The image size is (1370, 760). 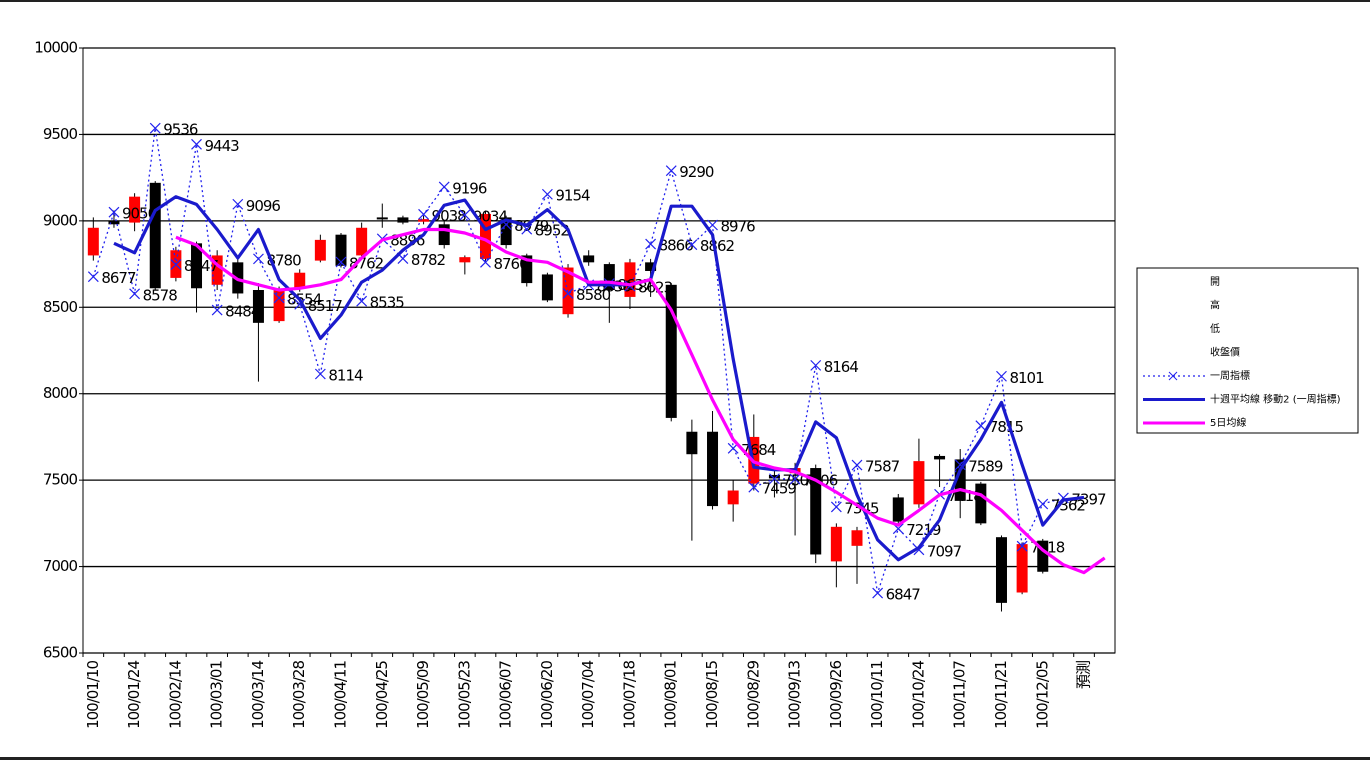 What do you see at coordinates (588, 695) in the screenshot?
I see `x-tick-label: 100/07/04` at bounding box center [588, 695].